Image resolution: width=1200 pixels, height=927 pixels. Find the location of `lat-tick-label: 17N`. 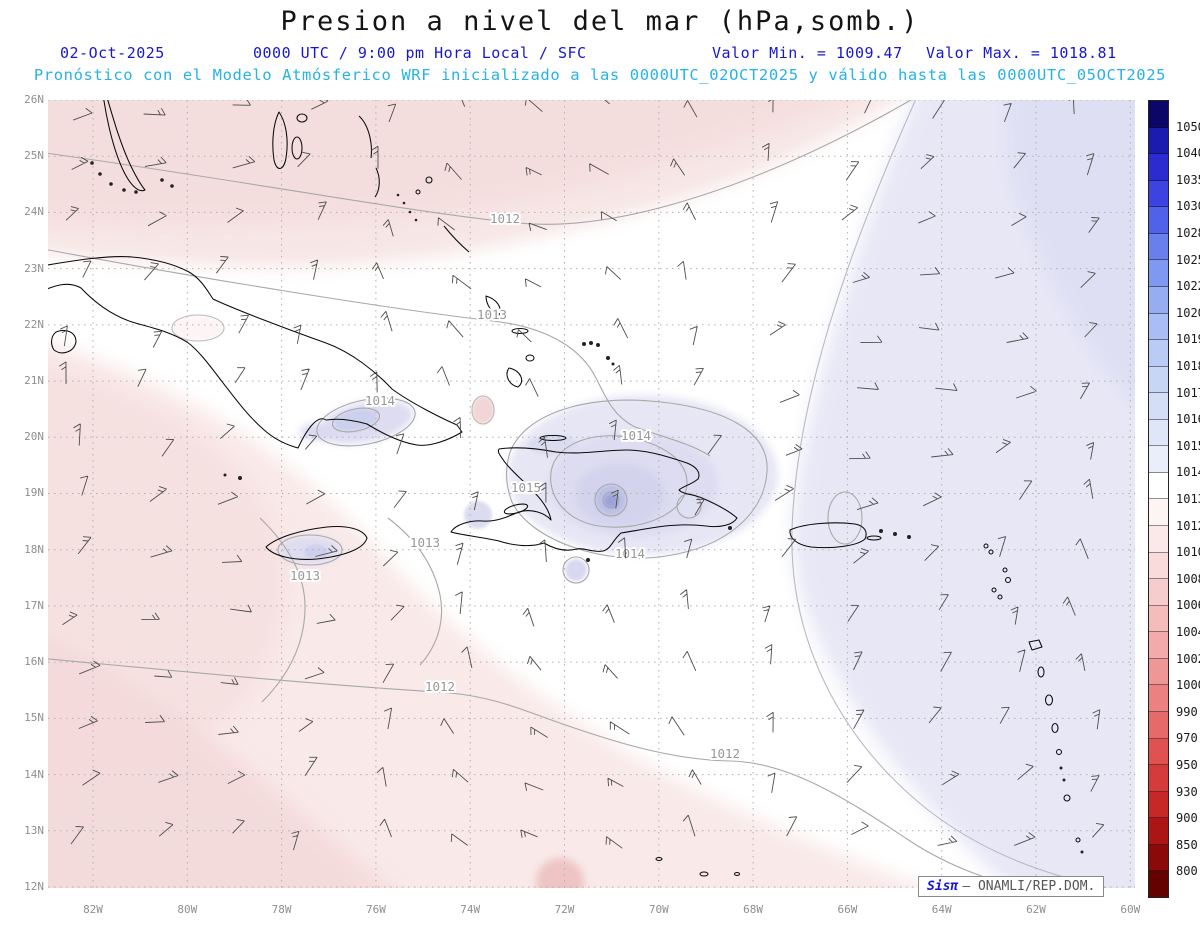

lat-tick-label: 17N is located at coordinates (34, 605).